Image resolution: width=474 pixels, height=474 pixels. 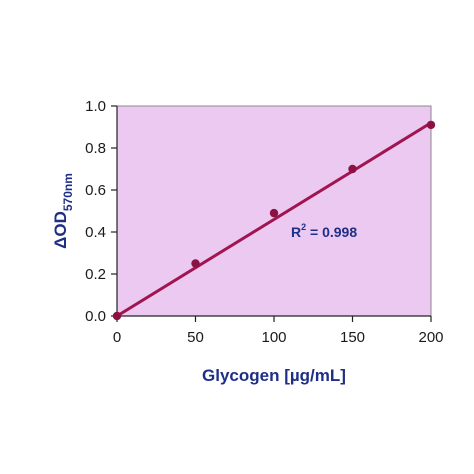 I want to click on y-tick-label: 0.4, so click(x=95, y=232).